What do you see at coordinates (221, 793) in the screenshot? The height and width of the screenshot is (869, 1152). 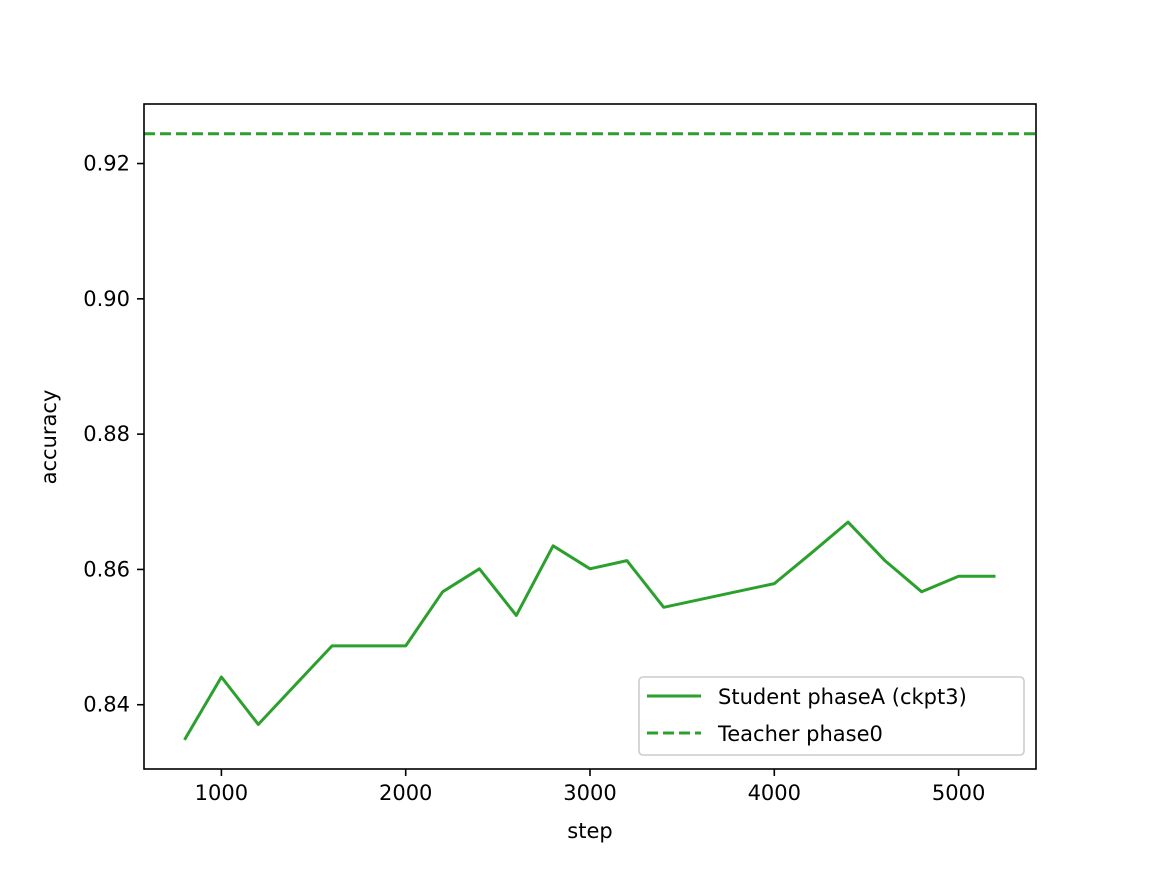 I see `x-tick-label: 1000` at bounding box center [221, 793].